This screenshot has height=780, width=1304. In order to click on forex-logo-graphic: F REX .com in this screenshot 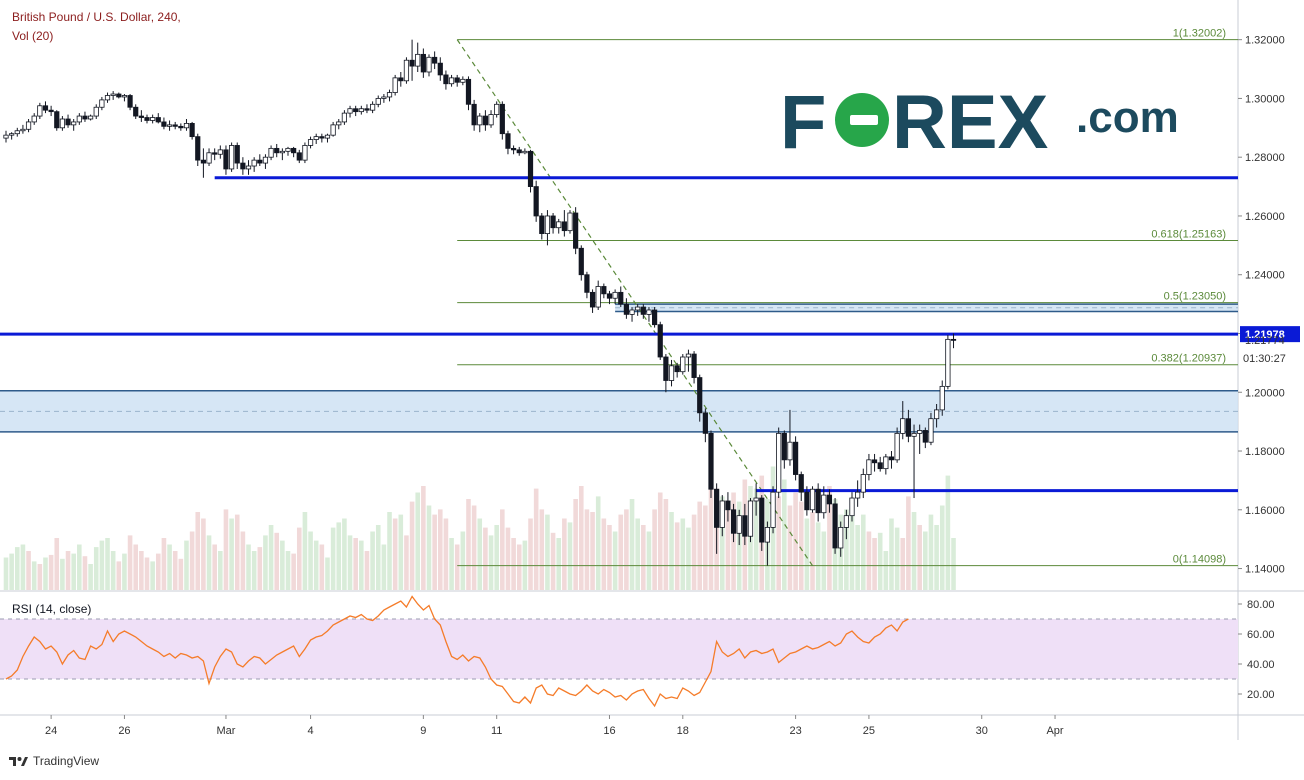, I will do `click(979, 122)`.